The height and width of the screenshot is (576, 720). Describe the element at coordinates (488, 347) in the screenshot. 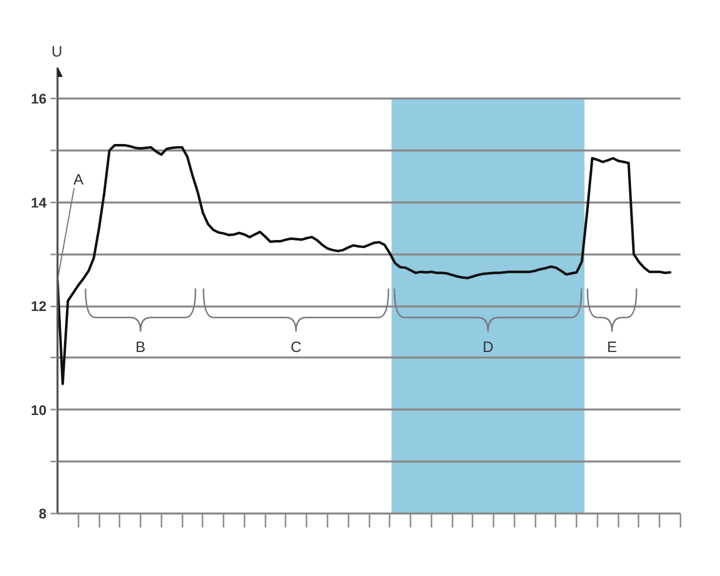

I see `annotation: D` at that location.